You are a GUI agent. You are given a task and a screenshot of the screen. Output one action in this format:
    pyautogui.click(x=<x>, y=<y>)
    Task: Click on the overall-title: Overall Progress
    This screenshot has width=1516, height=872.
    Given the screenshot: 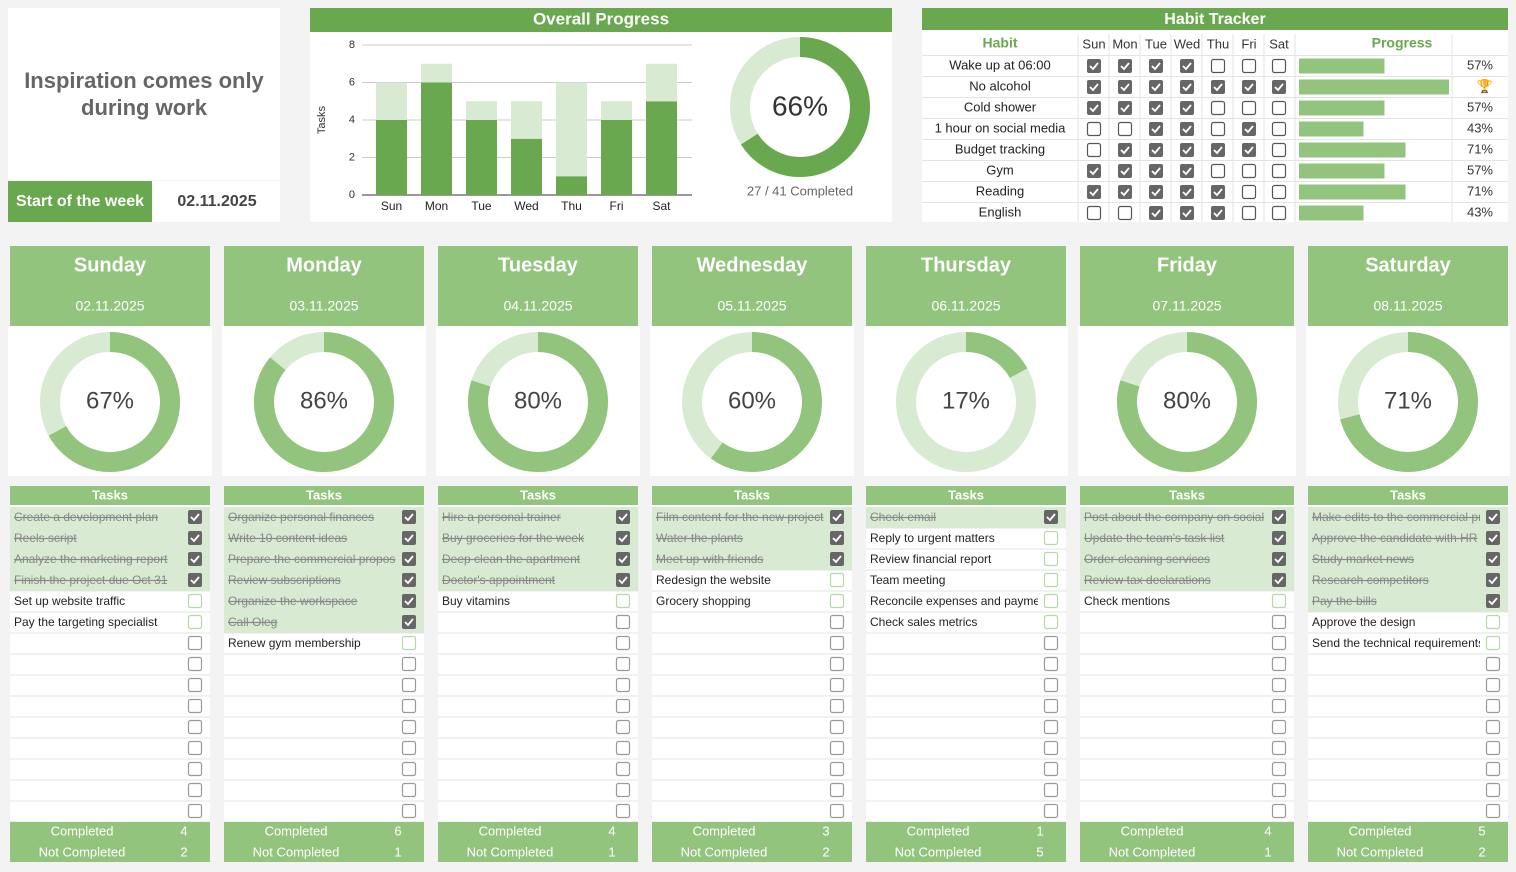 What is the action you would take?
    pyautogui.click(x=601, y=18)
    